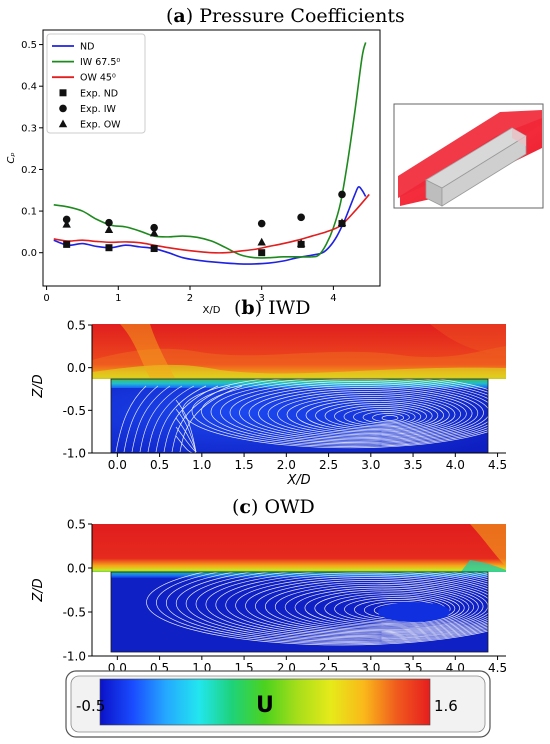 The height and width of the screenshot is (744, 550). Describe the element at coordinates (519, 137) in the screenshot. I see `inset-cavity-end` at that location.